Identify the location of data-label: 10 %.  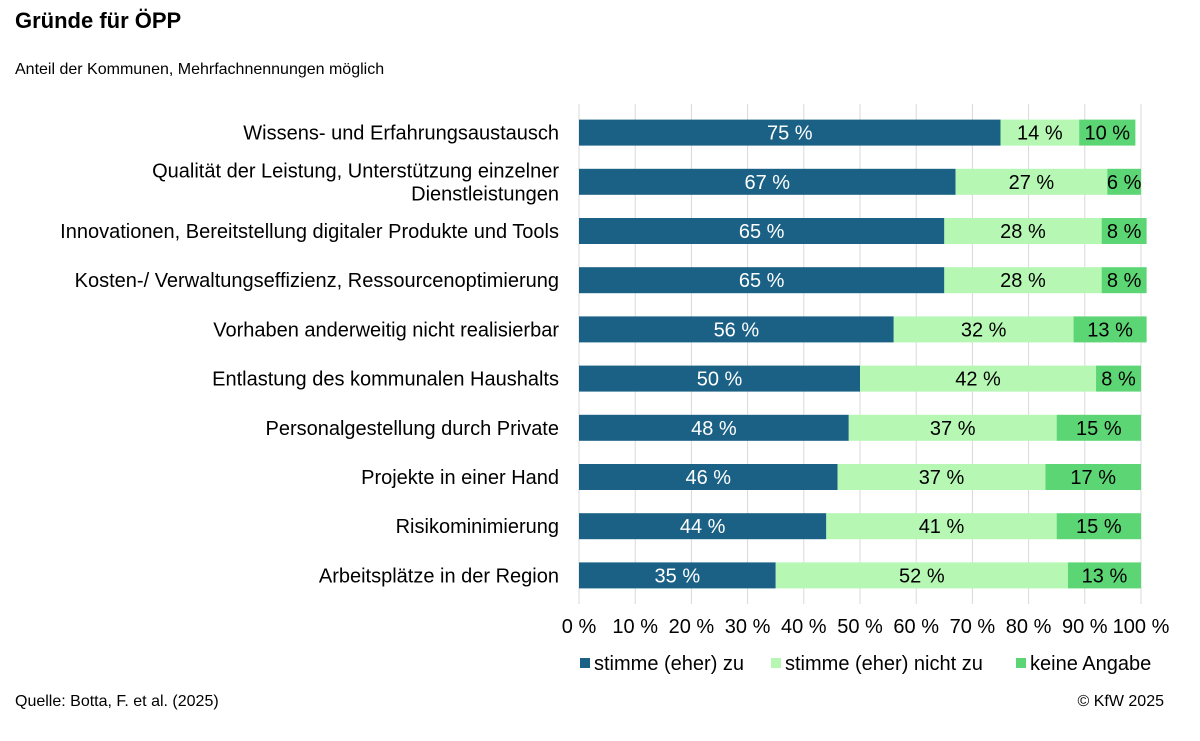
(1107, 134).